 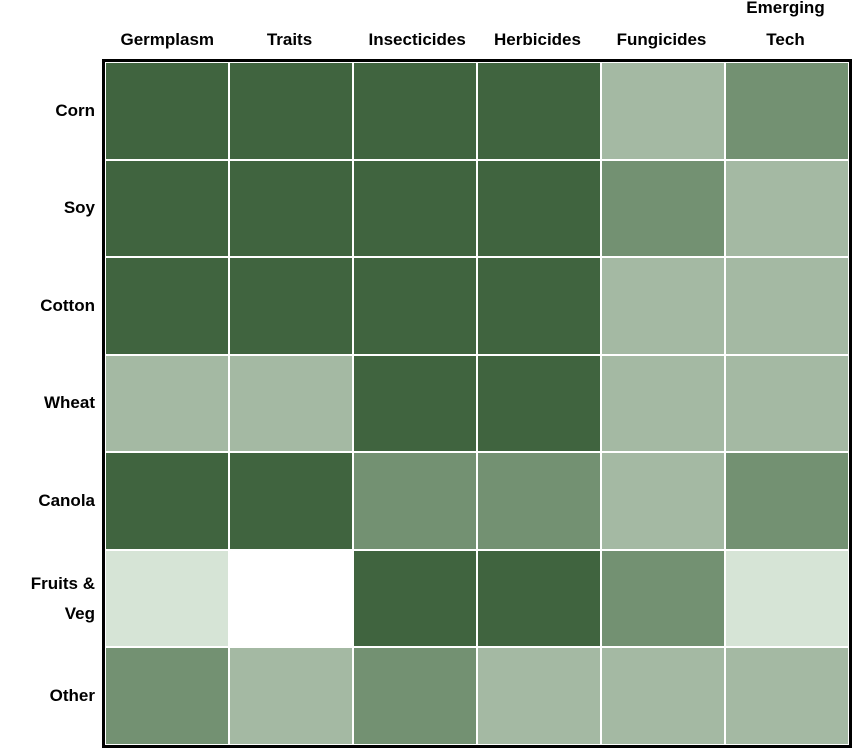 I want to click on row-label: Corn, so click(x=75, y=110).